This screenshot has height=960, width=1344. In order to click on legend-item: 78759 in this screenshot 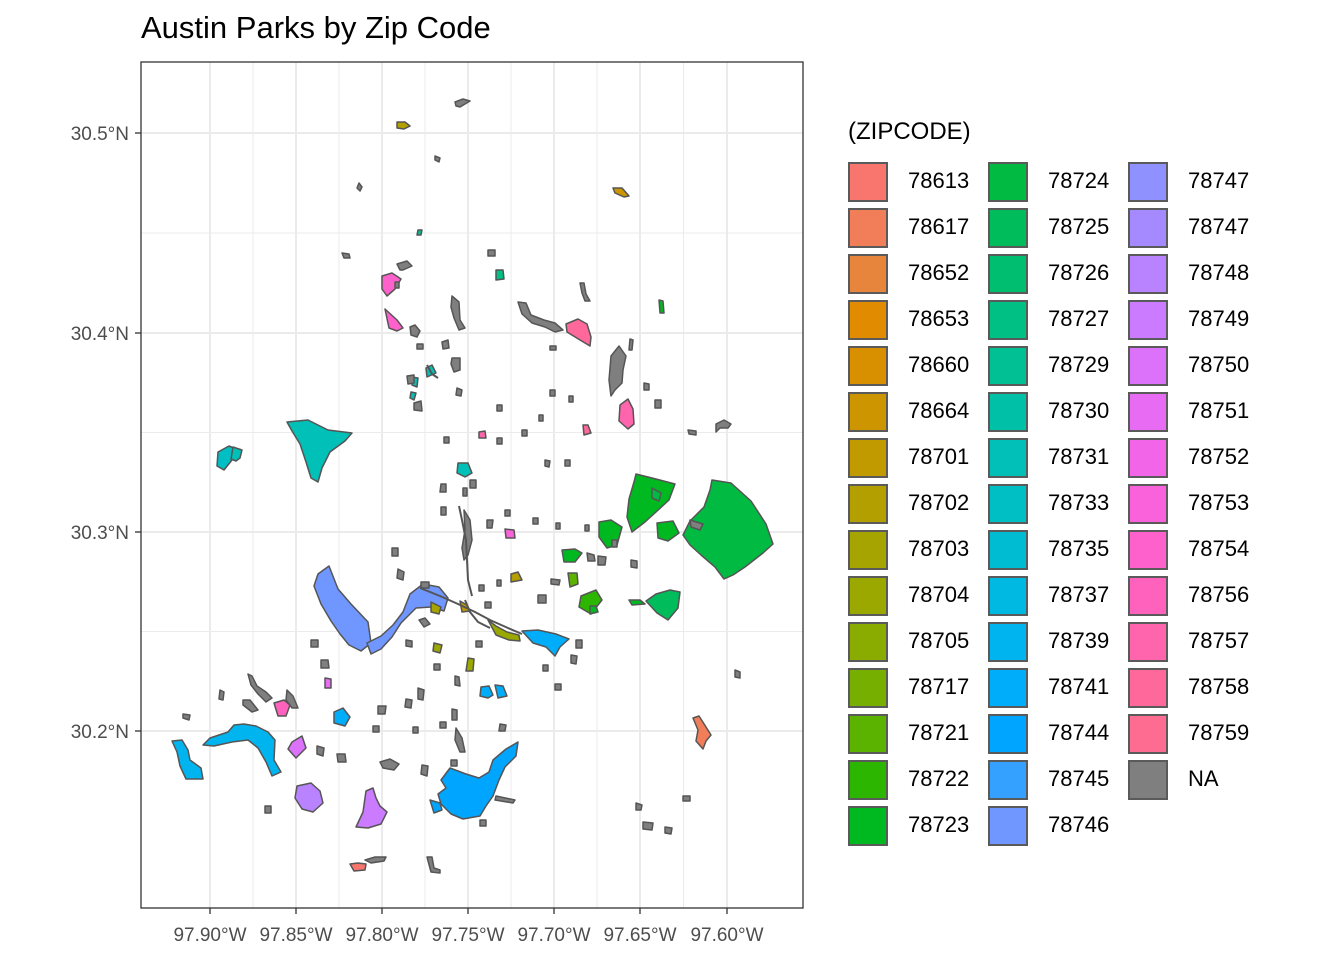, I will do `click(1198, 733)`.